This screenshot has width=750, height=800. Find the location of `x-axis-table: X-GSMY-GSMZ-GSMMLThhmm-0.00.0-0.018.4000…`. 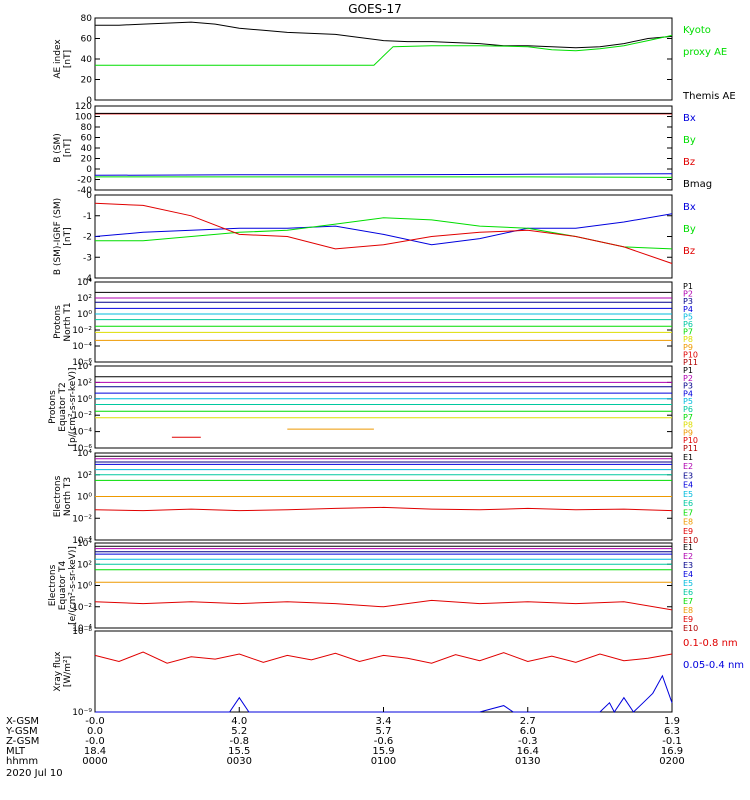

x-axis-table: X-GSMY-GSMZ-GSMMLThhmm-0.00.0-0.018.4000… is located at coordinates (345, 737).